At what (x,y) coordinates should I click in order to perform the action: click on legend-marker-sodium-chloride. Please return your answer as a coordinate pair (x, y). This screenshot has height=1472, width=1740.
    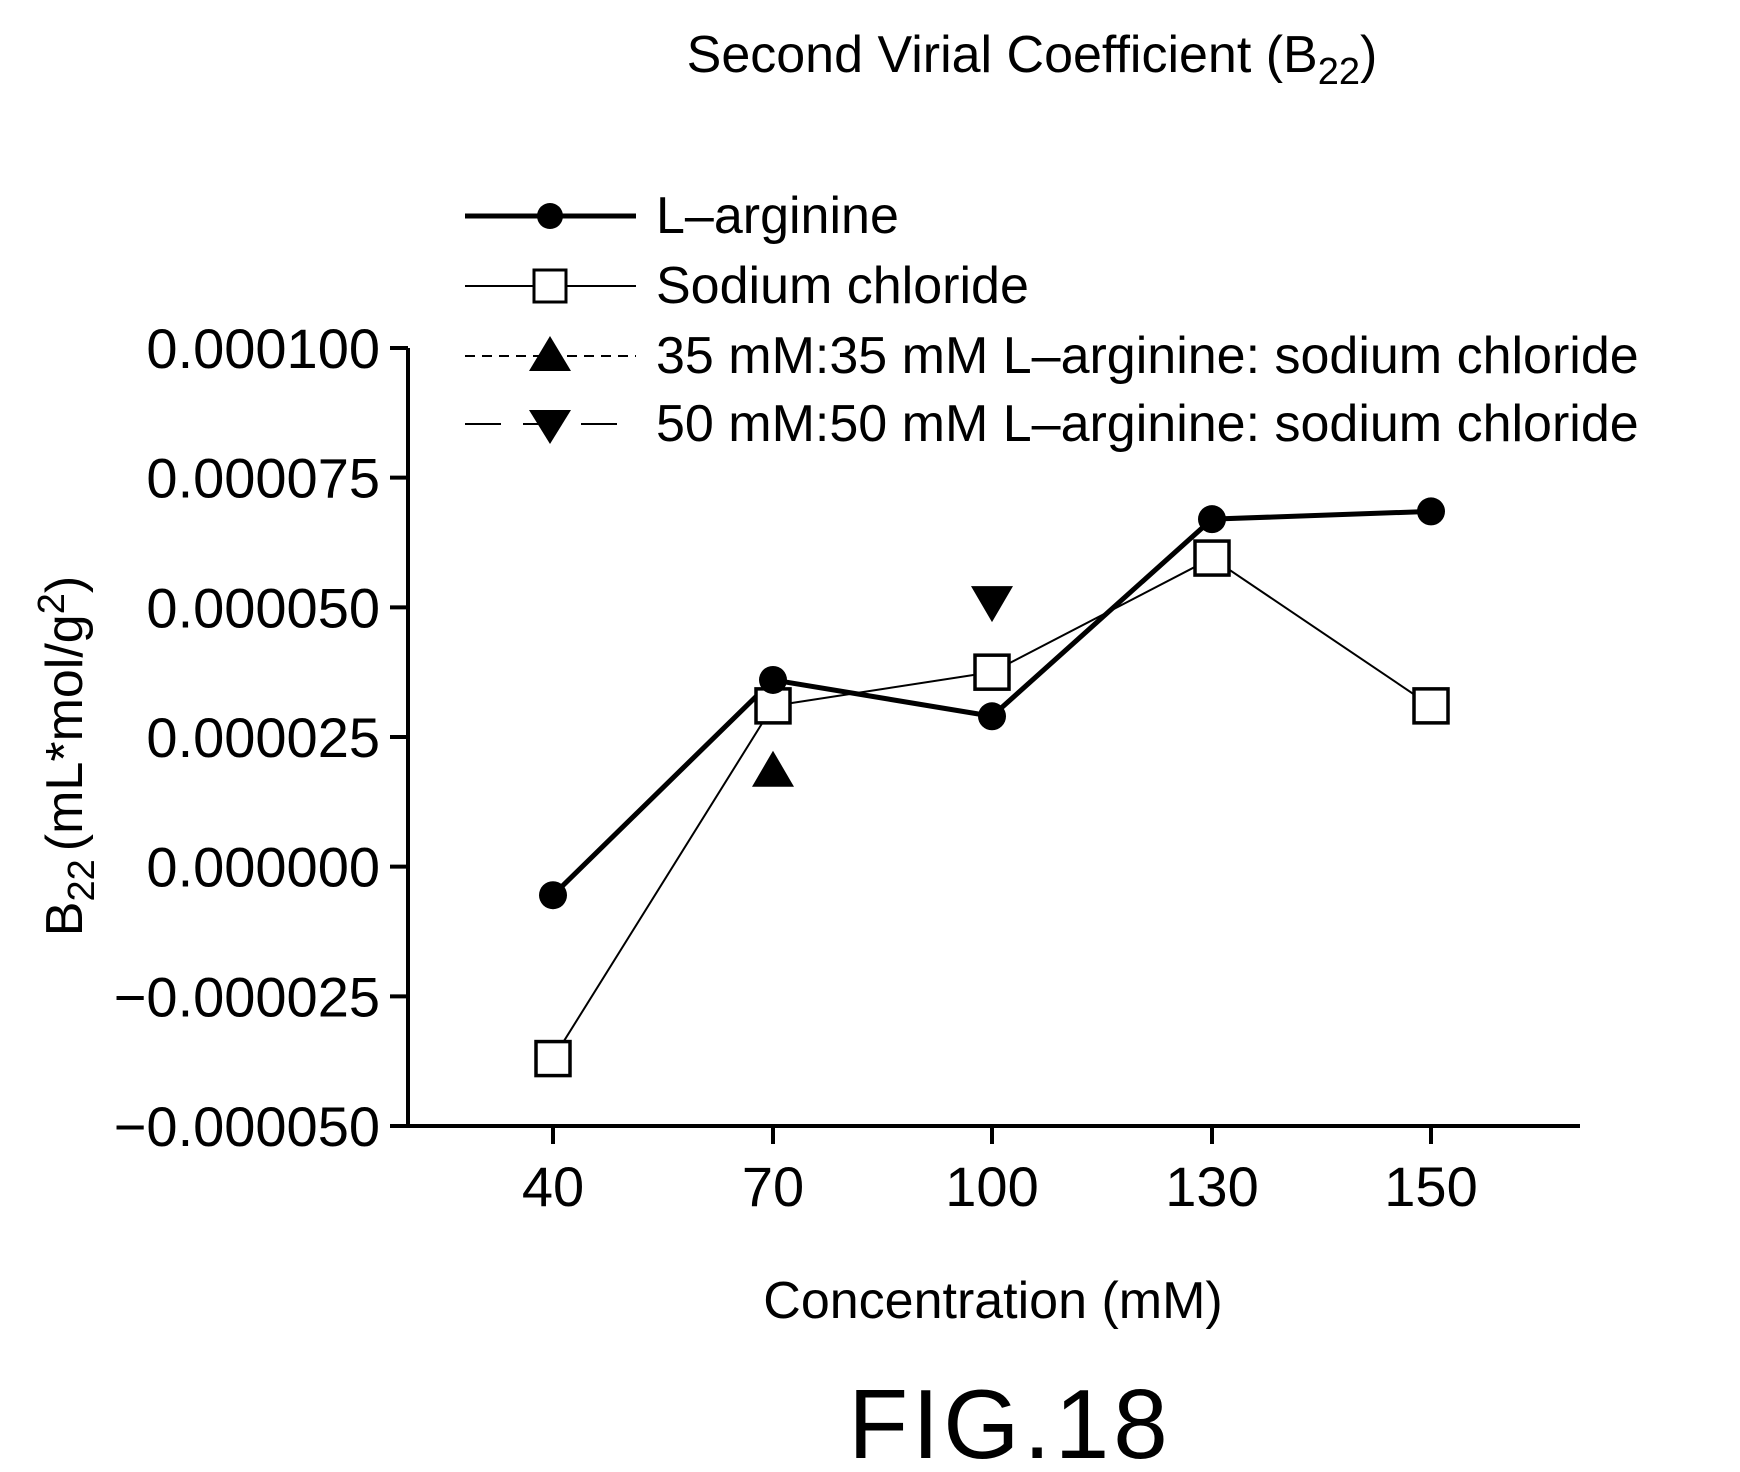
    Looking at the image, I should click on (550, 286).